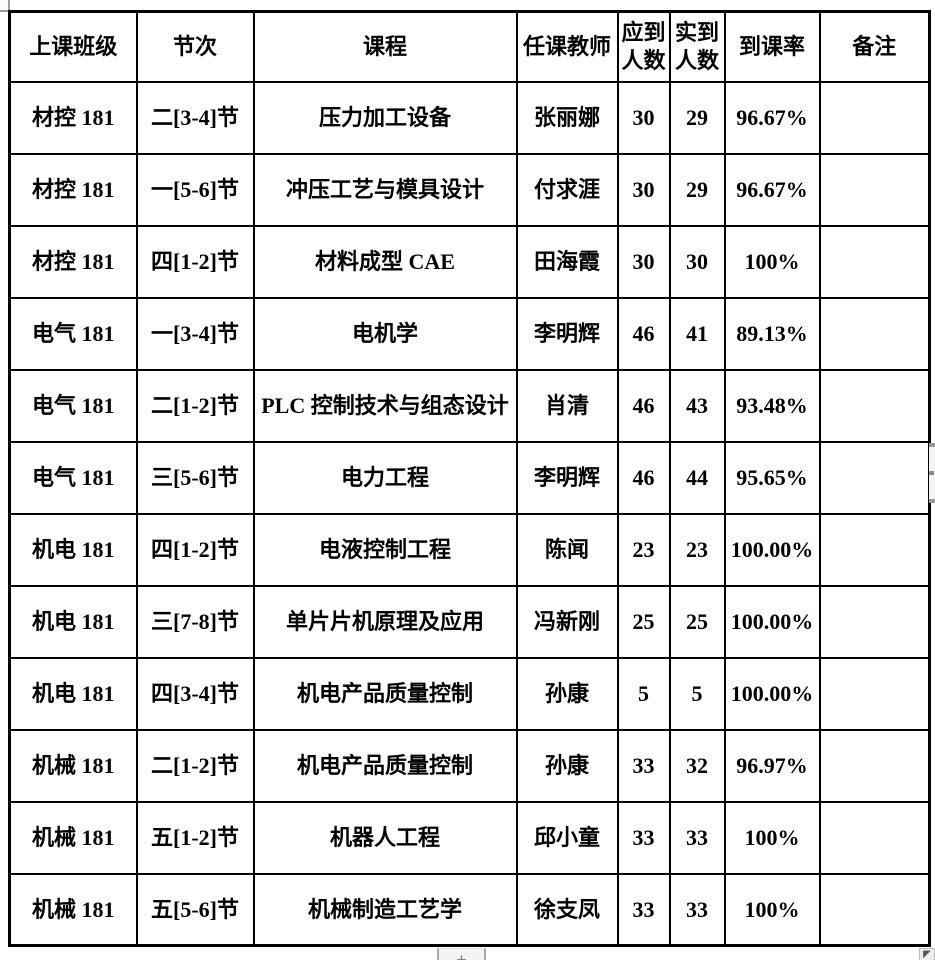 The height and width of the screenshot is (960, 935). What do you see at coordinates (697, 333) in the screenshot?
I see `table-cell: 41` at bounding box center [697, 333].